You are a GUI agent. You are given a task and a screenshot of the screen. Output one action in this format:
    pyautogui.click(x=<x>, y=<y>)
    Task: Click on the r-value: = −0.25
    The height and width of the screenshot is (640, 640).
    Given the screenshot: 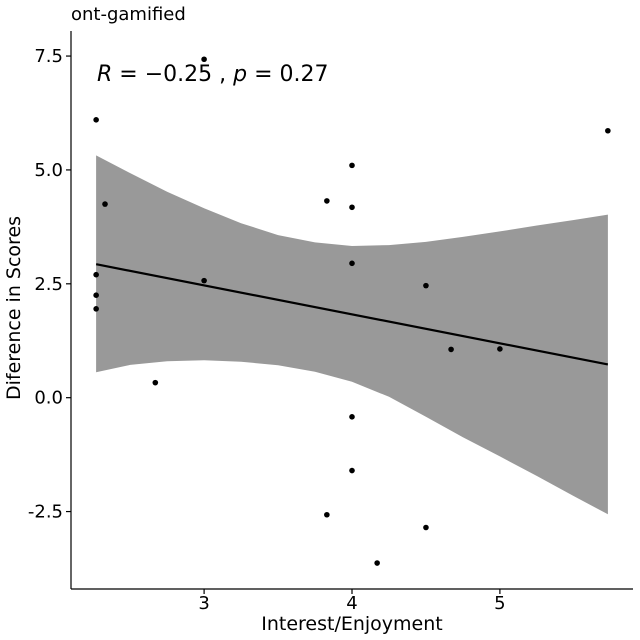 What is the action you would take?
    pyautogui.click(x=165, y=74)
    